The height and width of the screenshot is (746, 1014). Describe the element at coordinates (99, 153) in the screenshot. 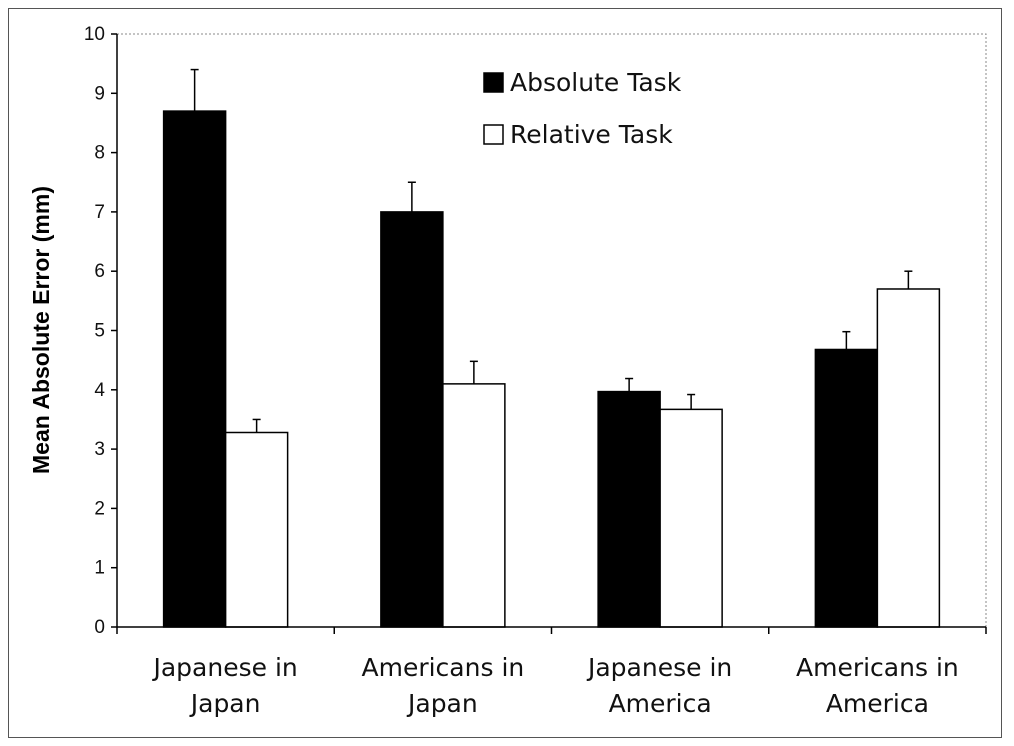

I see `y-tick-label: 8` at that location.